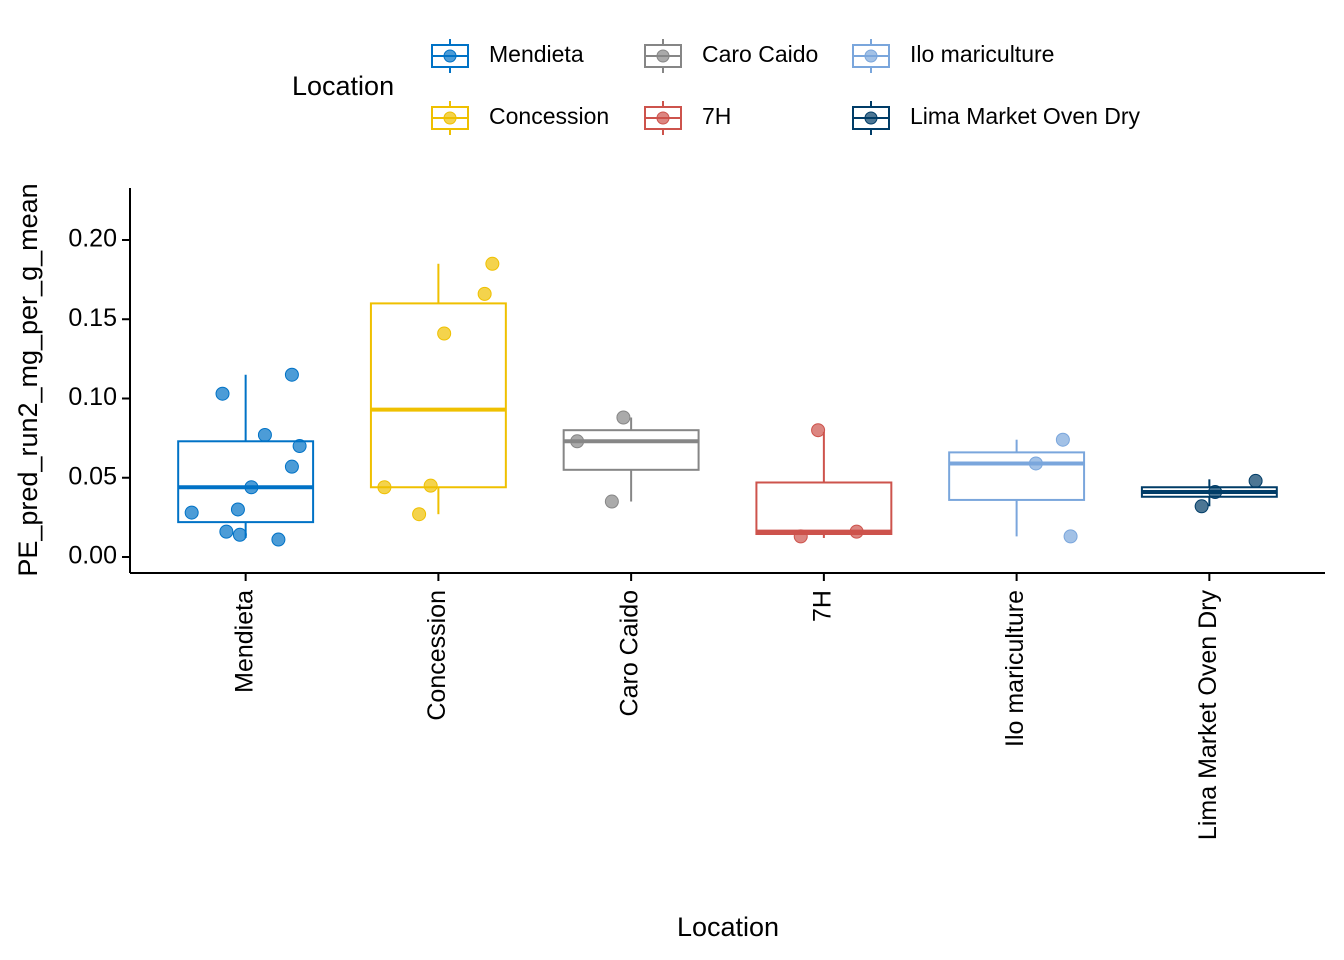 This screenshot has width=1344, height=960. Describe the element at coordinates (1025, 116) in the screenshot. I see `legend-label: Lima Market Oven Dry` at that location.